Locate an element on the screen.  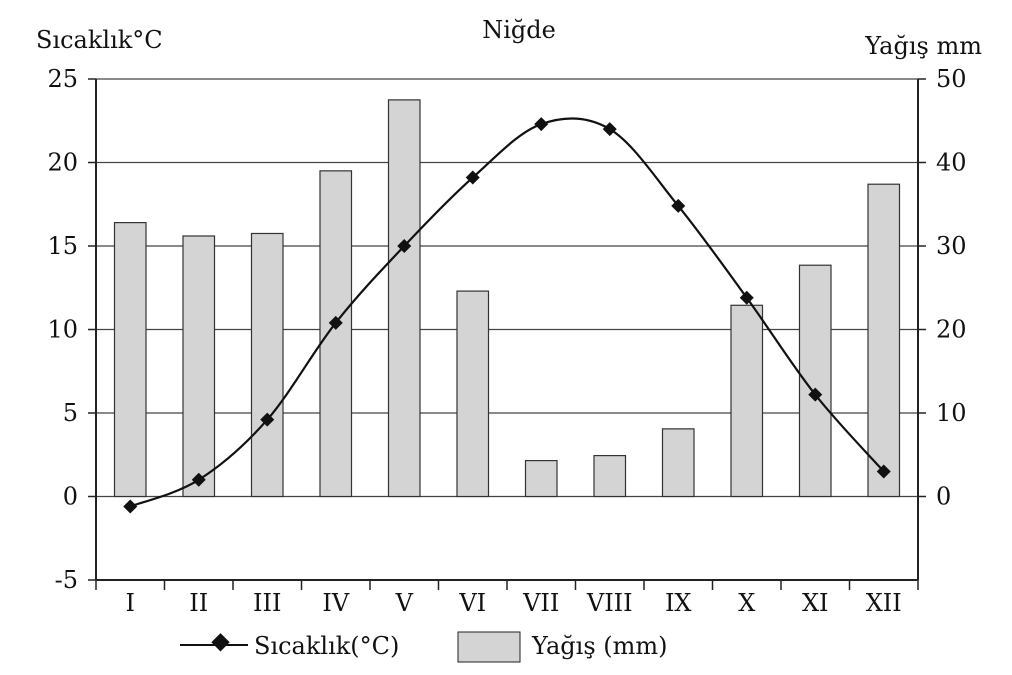
left-tick-label: 10 is located at coordinates (62, 330).